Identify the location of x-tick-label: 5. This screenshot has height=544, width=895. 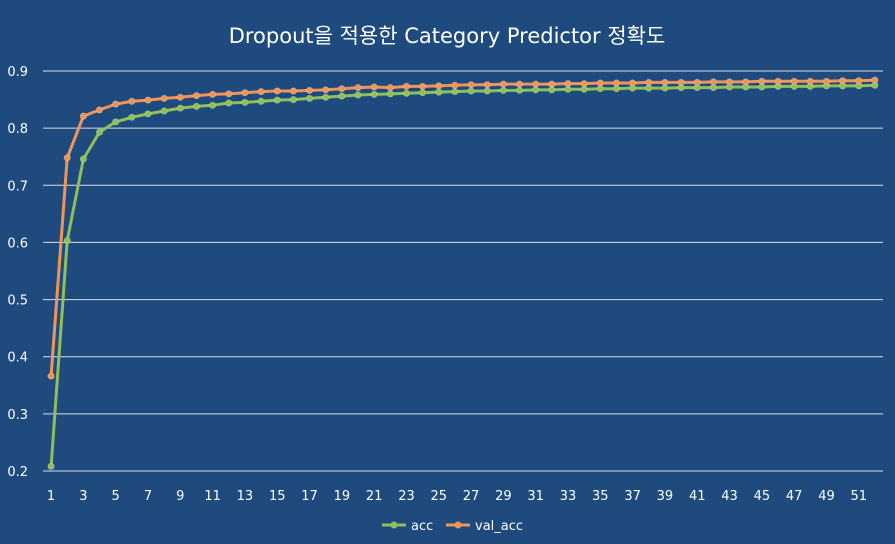
(116, 496).